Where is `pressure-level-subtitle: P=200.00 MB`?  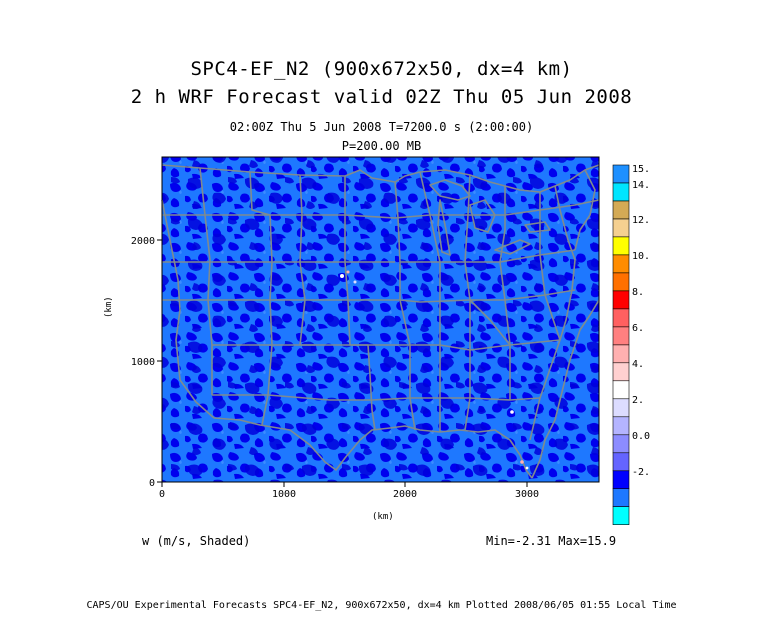 pressure-level-subtitle: P=200.00 MB is located at coordinates (381, 146).